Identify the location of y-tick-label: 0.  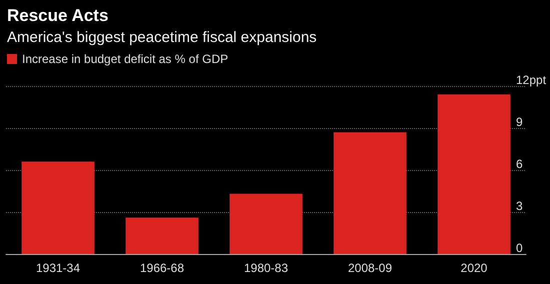
(519, 248).